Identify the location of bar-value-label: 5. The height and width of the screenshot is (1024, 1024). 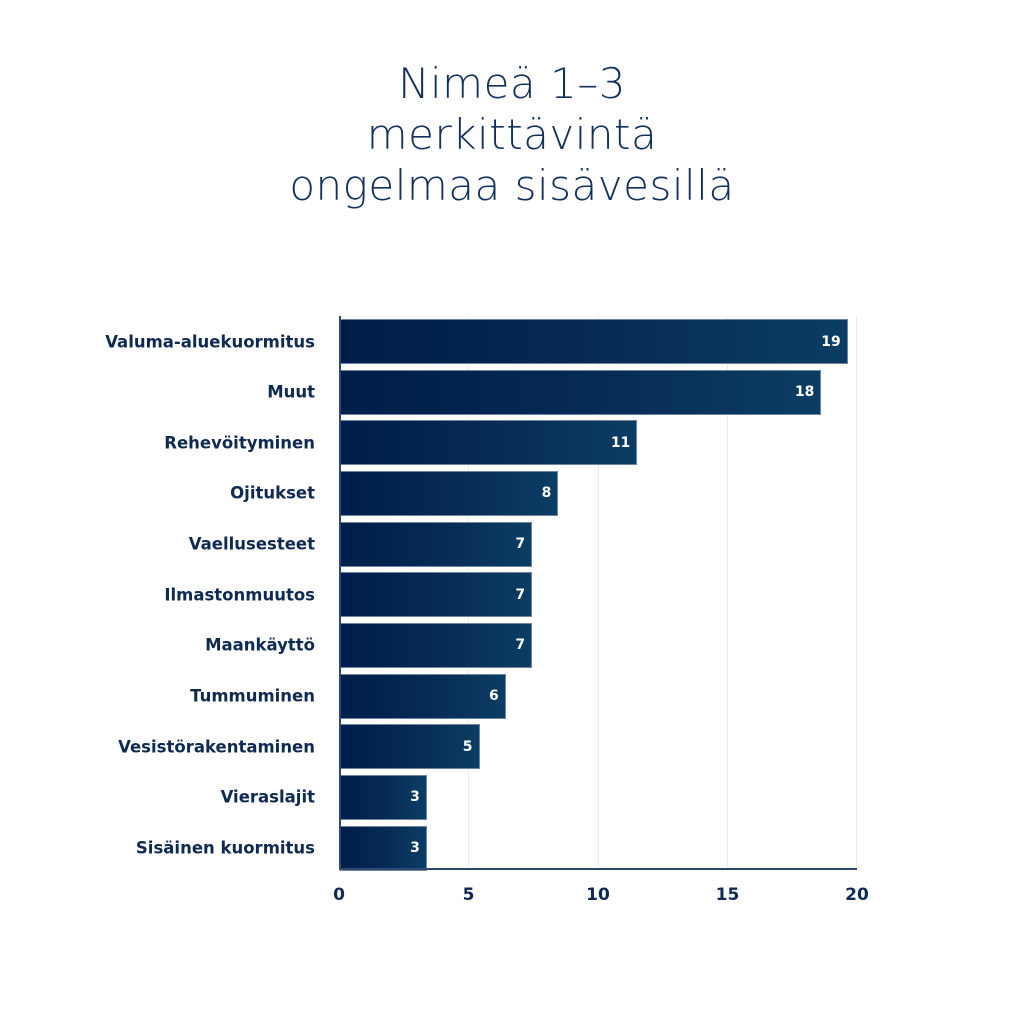
(467, 746).